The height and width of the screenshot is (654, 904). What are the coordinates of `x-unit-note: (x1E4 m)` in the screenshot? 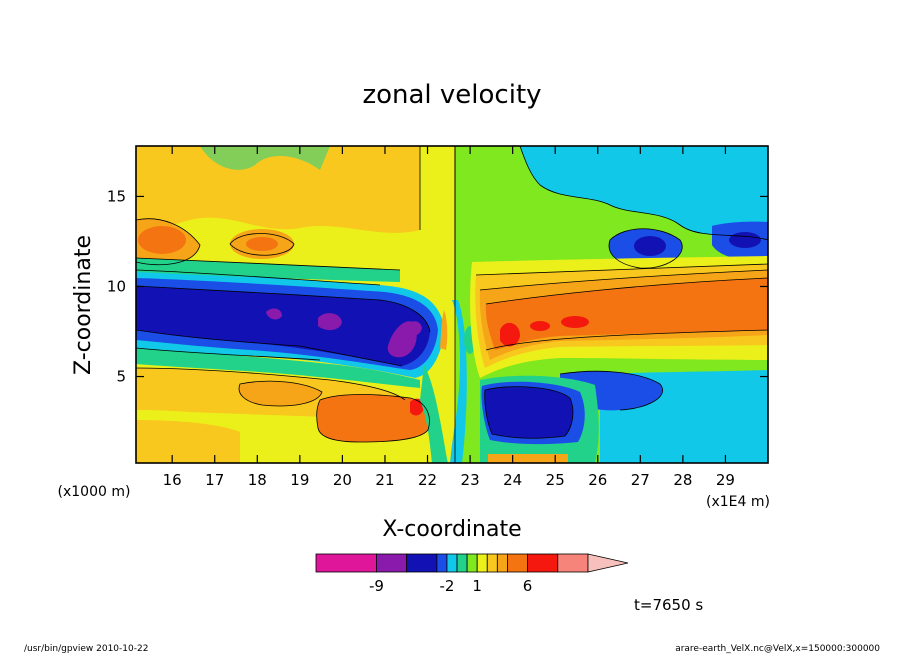 It's located at (738, 502).